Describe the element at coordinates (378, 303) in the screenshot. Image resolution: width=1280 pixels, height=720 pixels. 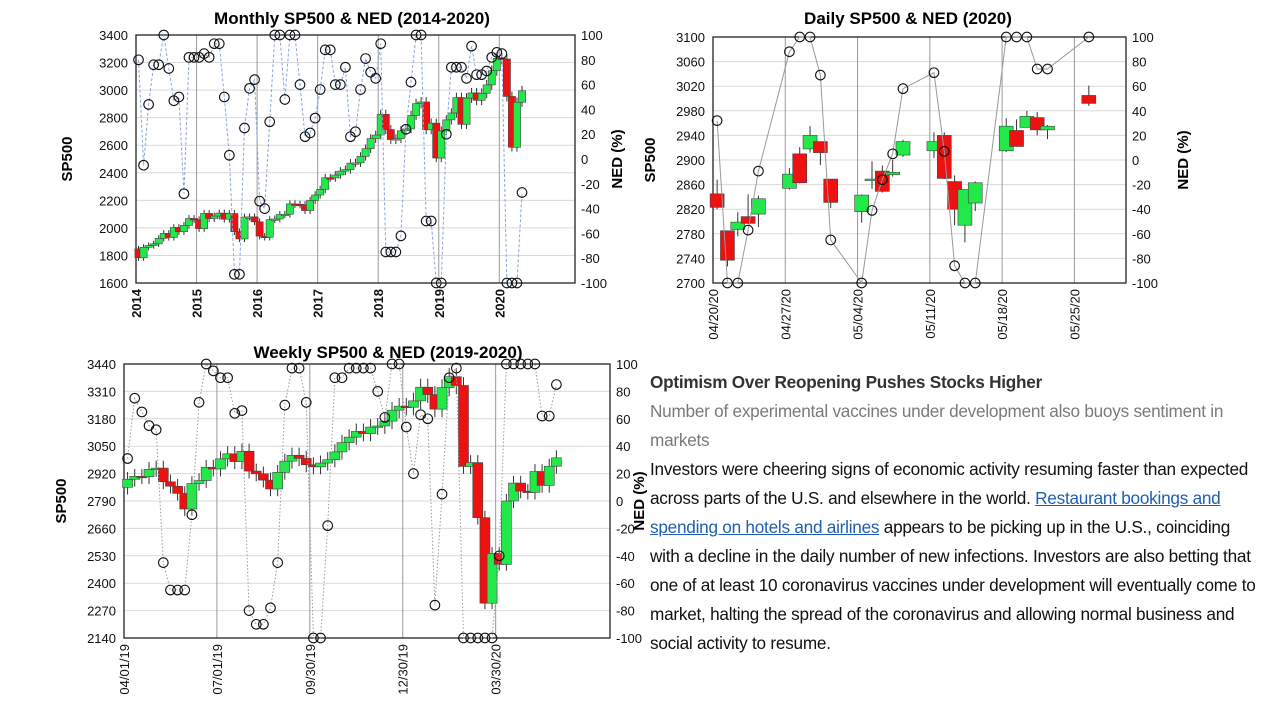
I see `x-tick-label: 2018` at that location.